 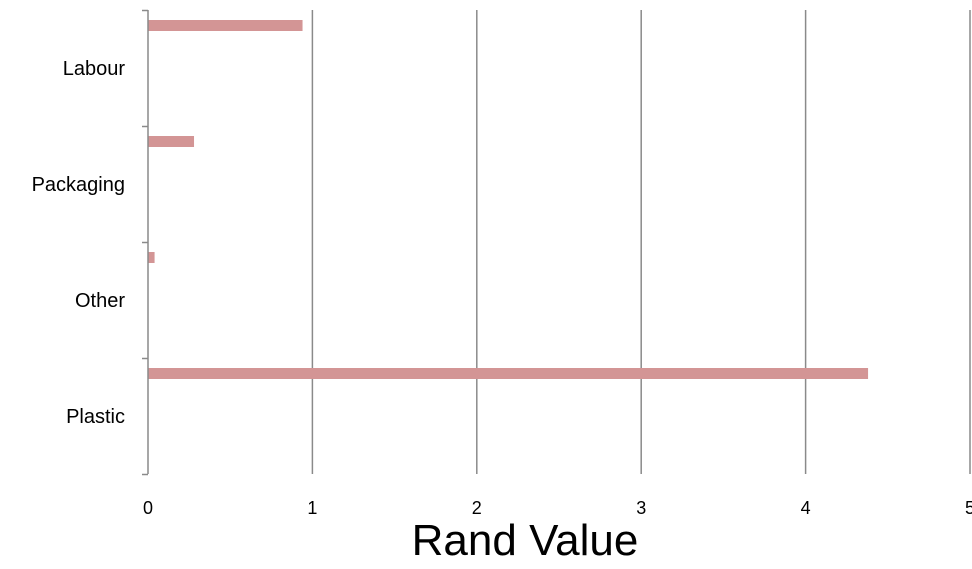 I want to click on x-tick-label: 2, so click(x=477, y=508).